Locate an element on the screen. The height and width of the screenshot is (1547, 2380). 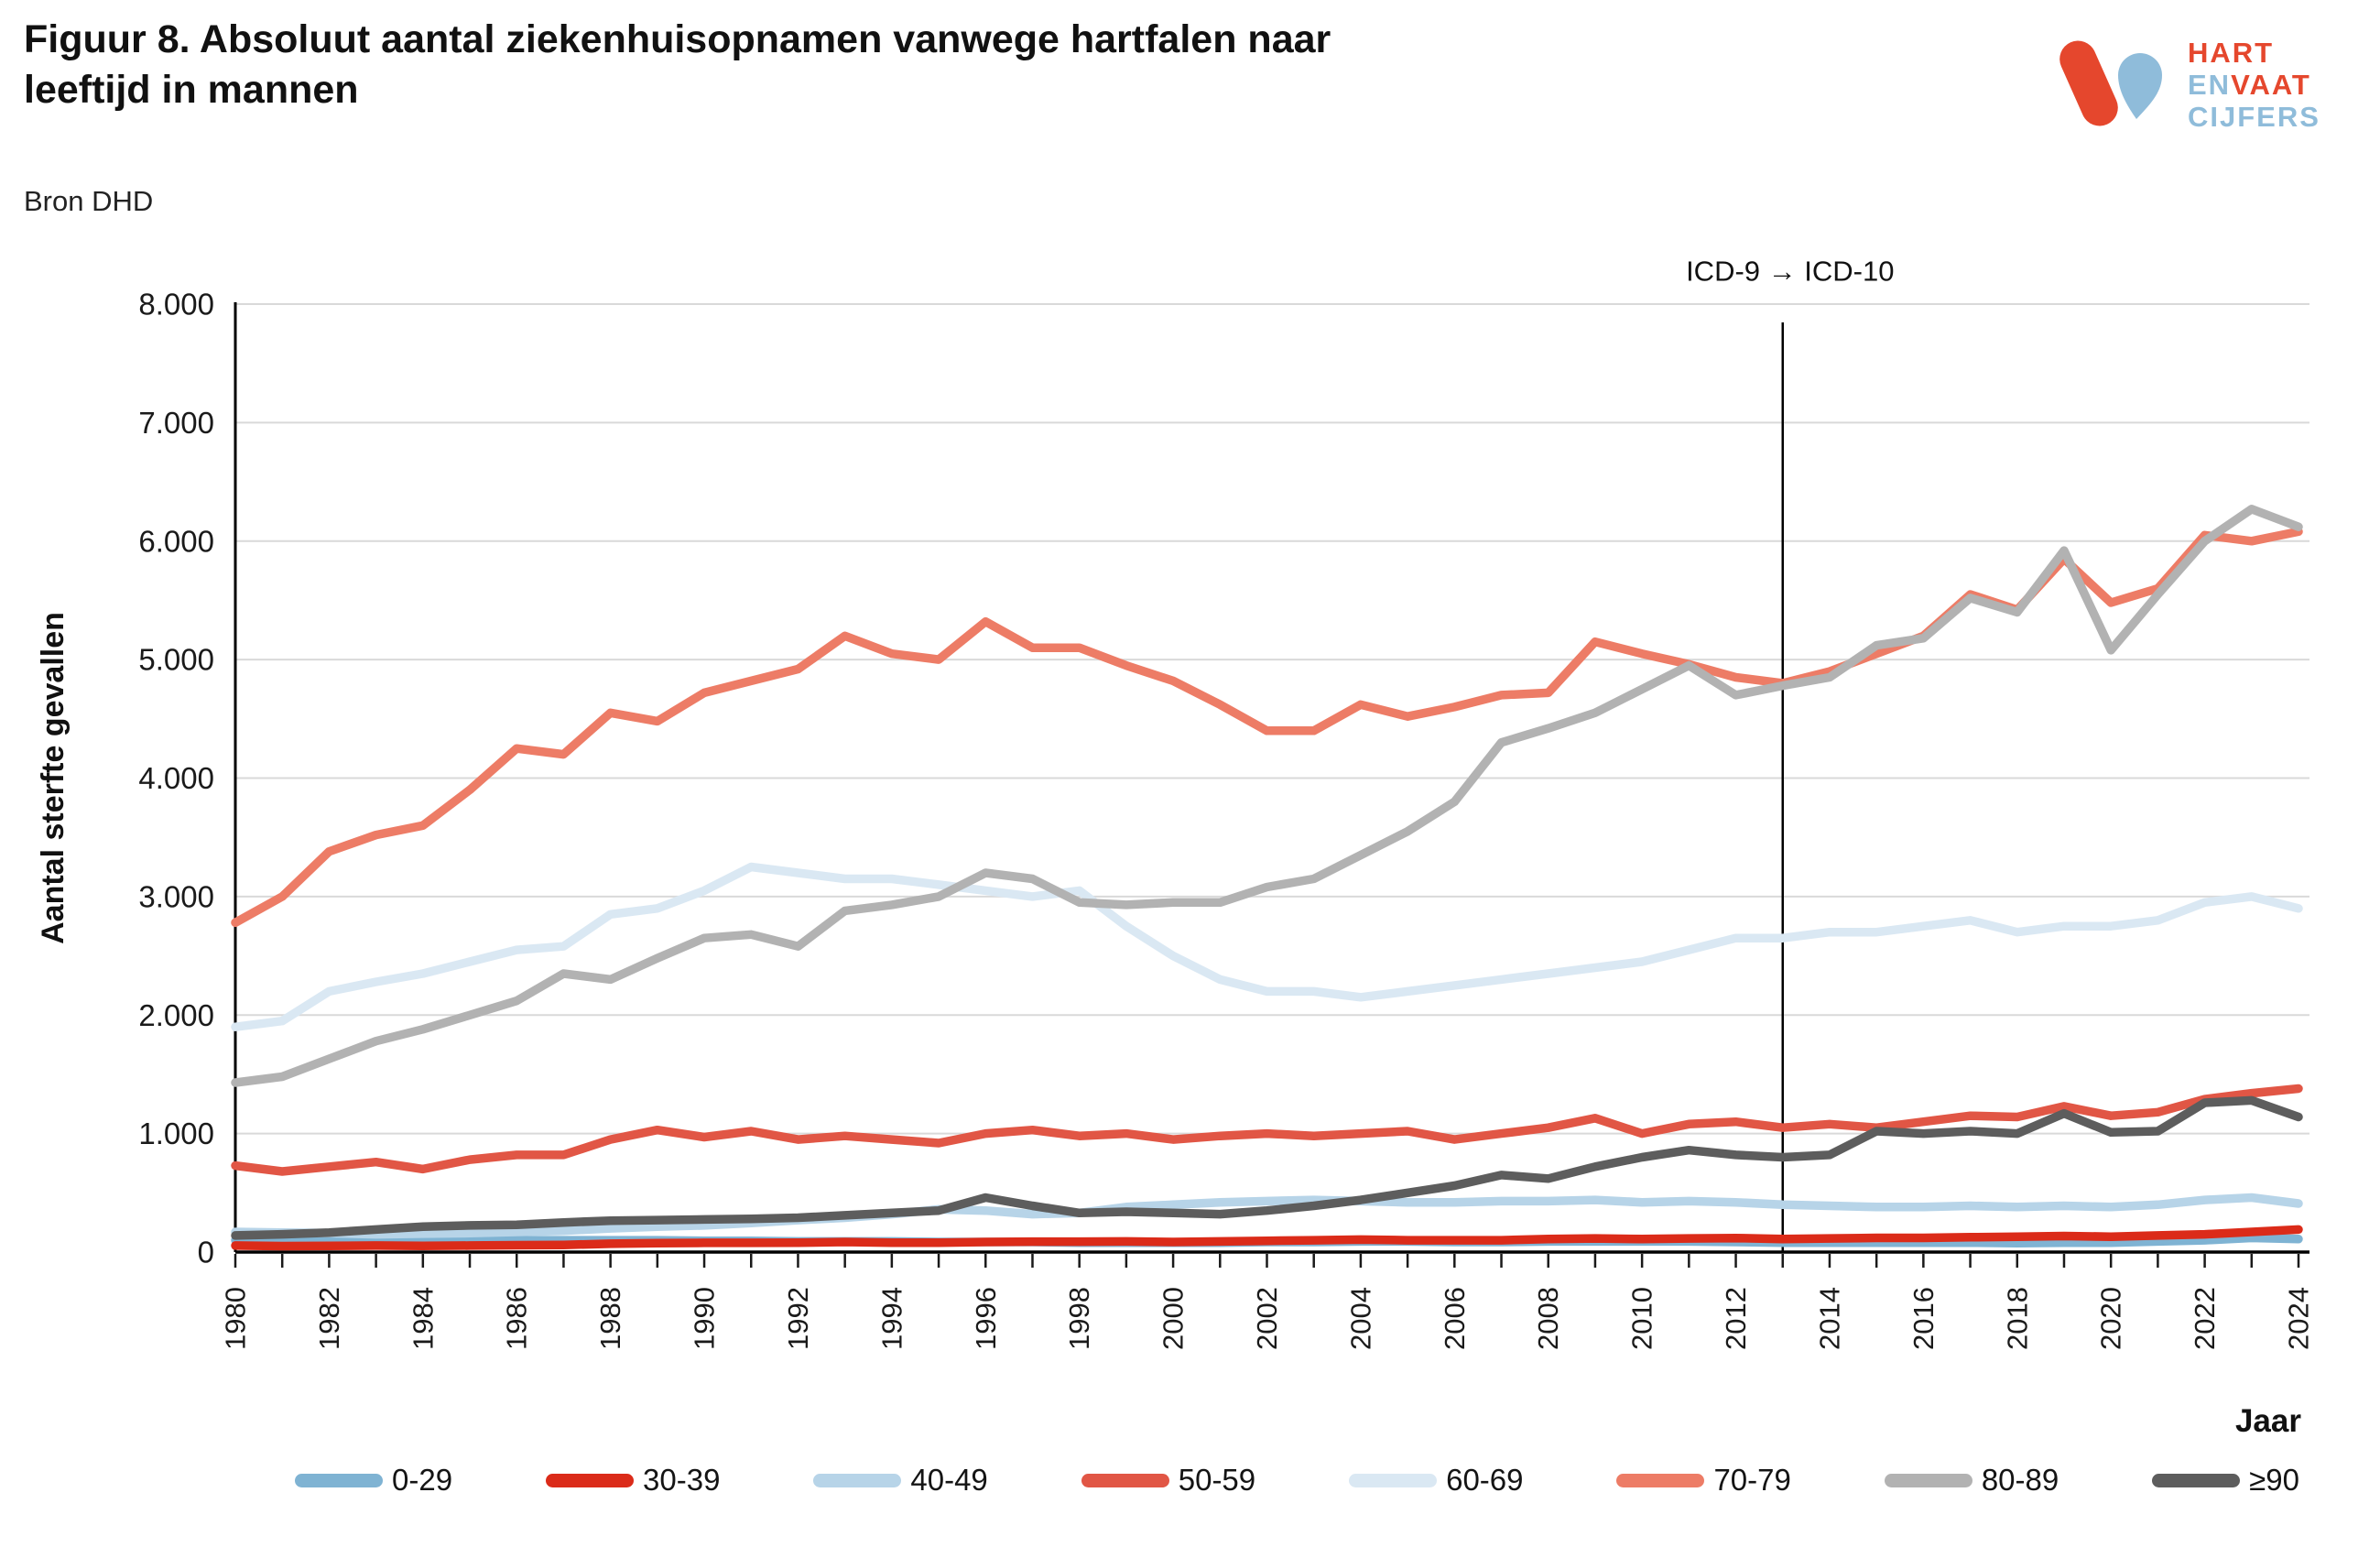
chart-legend: 0-29 30-39 40-49 50-59 60-69 70-79 80-89 ≥90 is located at coordinates (1297, 1480).